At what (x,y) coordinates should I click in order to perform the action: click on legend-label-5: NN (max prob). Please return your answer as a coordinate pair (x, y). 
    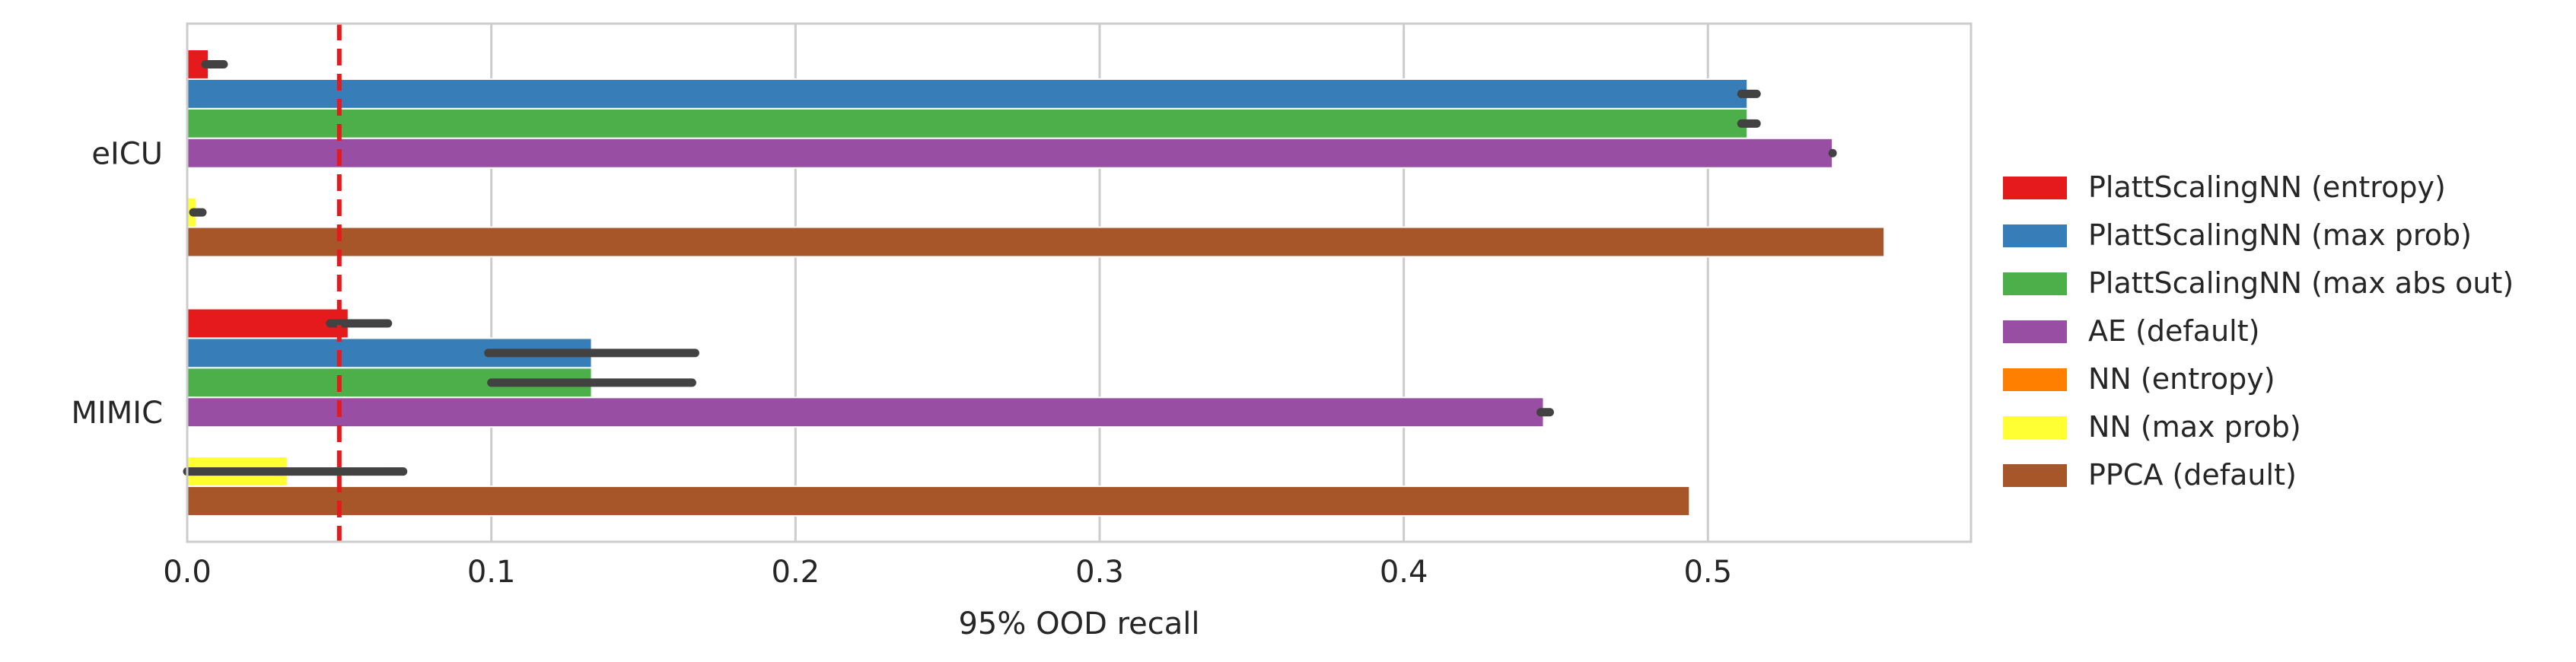
    Looking at the image, I should click on (2194, 427).